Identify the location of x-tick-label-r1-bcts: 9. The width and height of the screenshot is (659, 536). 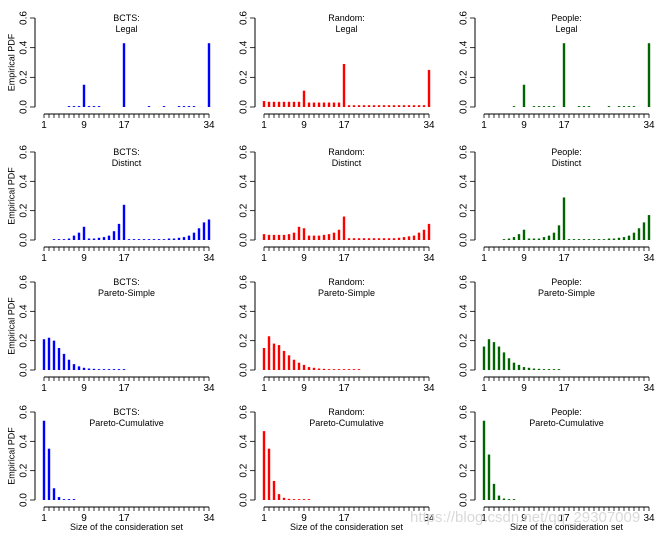
(84, 125).